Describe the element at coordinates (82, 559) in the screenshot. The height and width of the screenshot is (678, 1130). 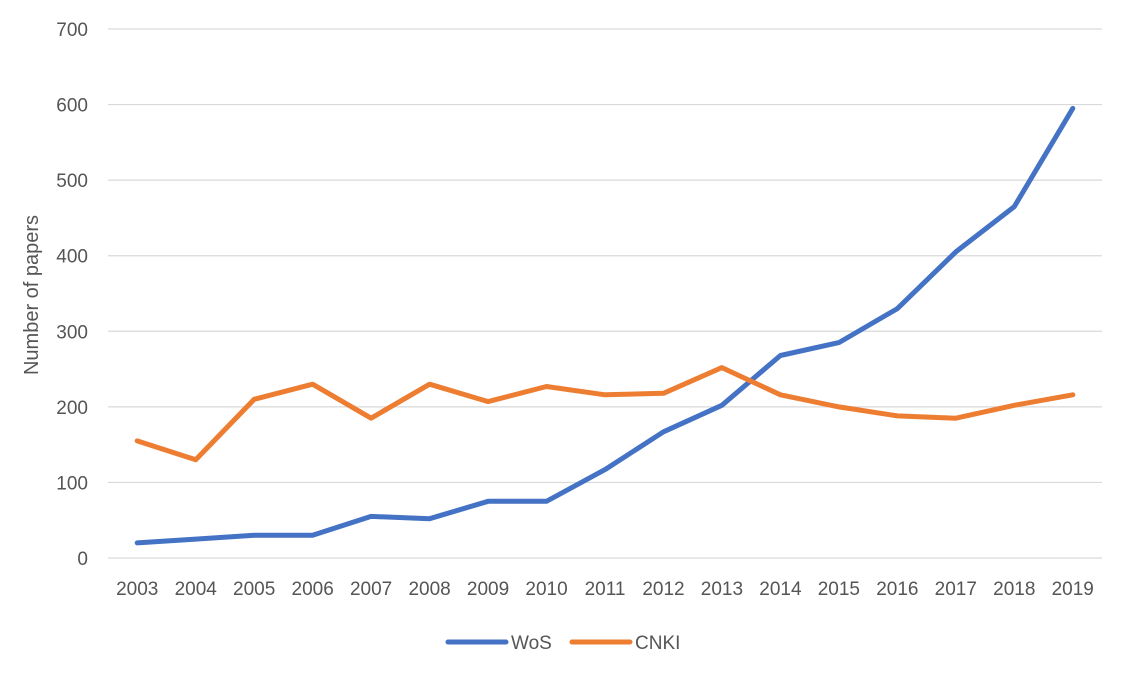
I see `y-tick-label: 0` at that location.